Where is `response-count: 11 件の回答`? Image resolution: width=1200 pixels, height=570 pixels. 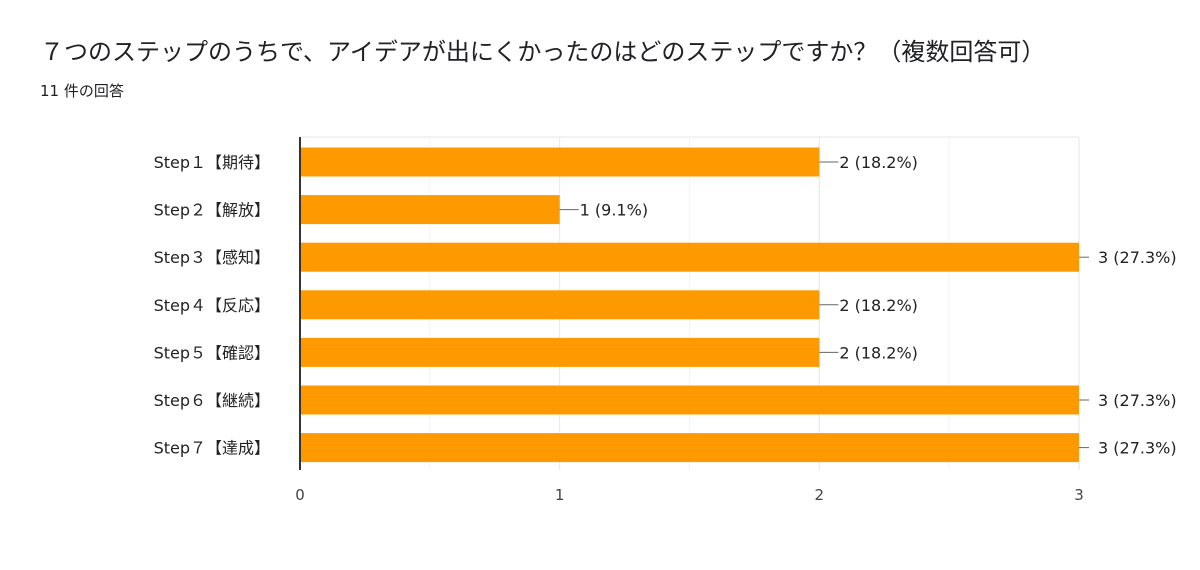
response-count: 11 件の回答 is located at coordinates (82, 91).